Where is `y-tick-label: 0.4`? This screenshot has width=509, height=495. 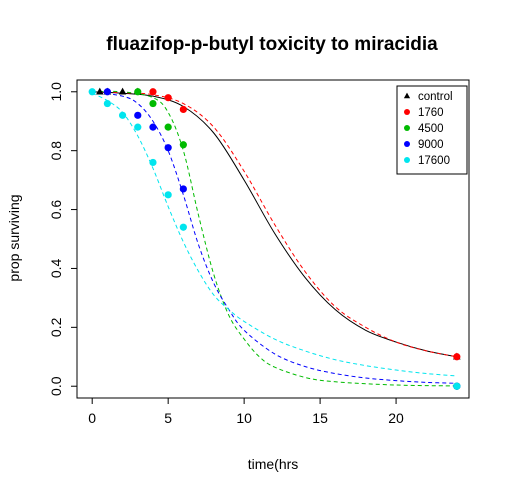
y-tick-label: 0.4 is located at coordinates (56, 269).